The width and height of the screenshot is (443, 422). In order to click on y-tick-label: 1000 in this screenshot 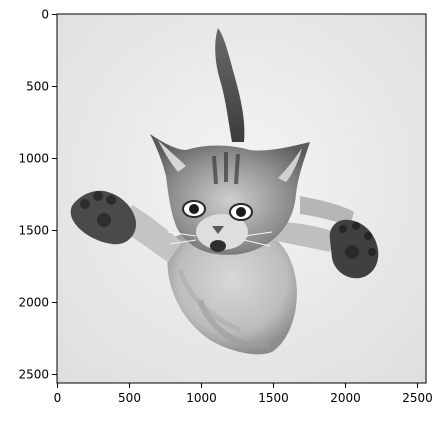, I will do `click(33, 159)`.